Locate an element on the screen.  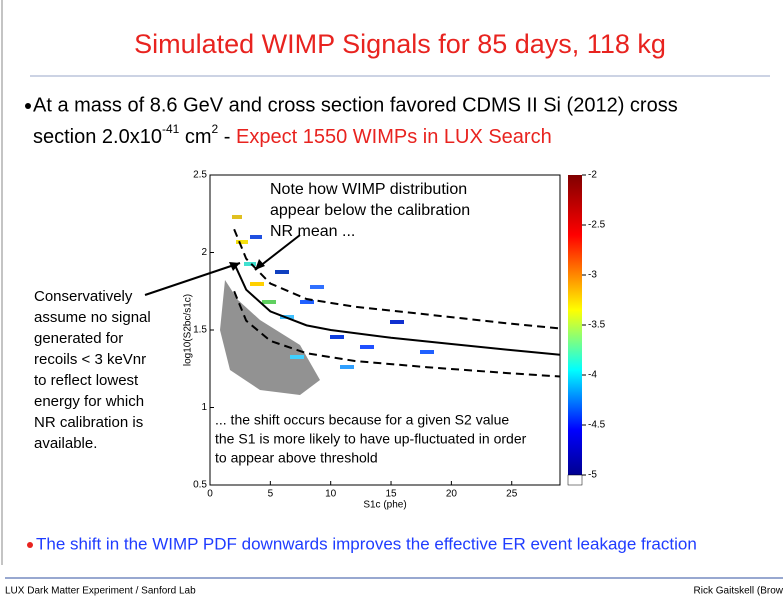
colorbar-tick-label: -2.5 is located at coordinates (597, 225).